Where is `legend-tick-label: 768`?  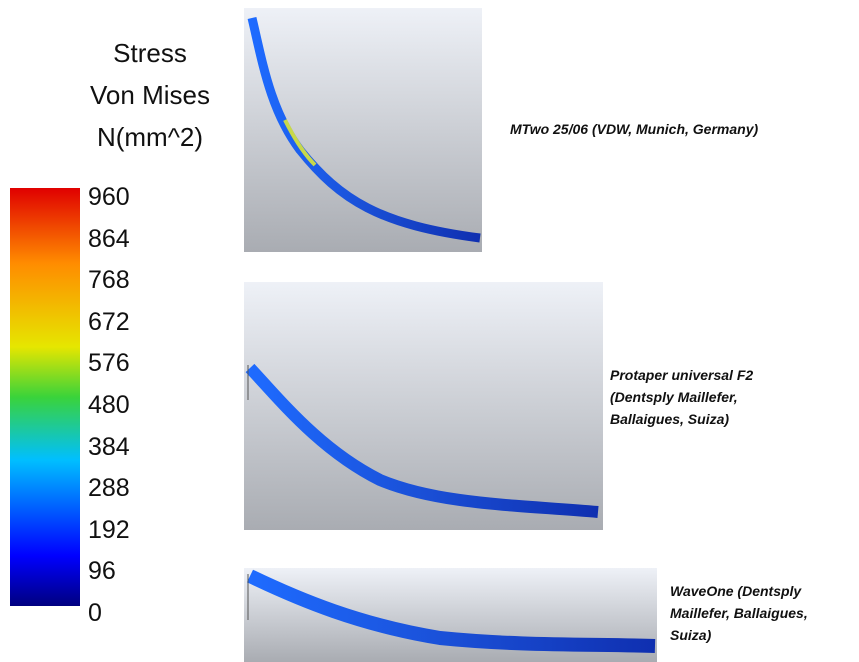 legend-tick-label: 768 is located at coordinates (109, 280).